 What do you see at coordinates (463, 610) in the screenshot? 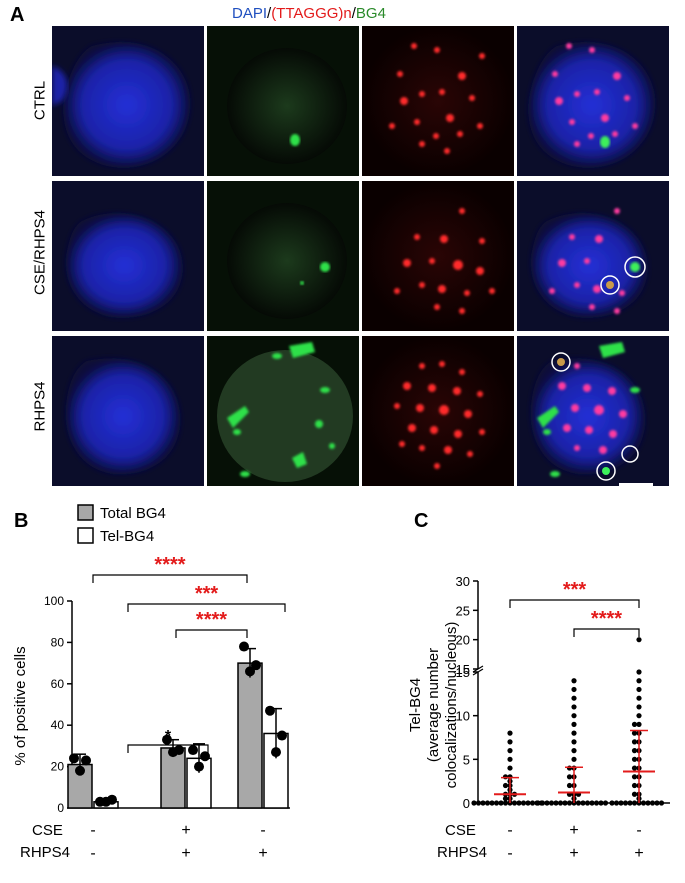
I see `chart-c-ytick-label: 25` at bounding box center [463, 610].